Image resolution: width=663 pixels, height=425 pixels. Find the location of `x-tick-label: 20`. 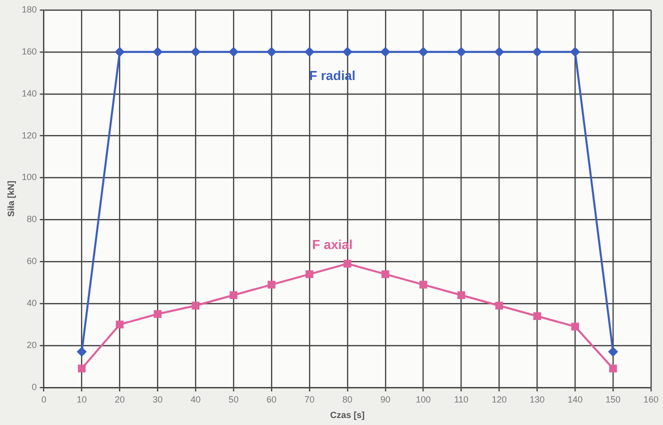

x-tick-label: 20 is located at coordinates (119, 399).